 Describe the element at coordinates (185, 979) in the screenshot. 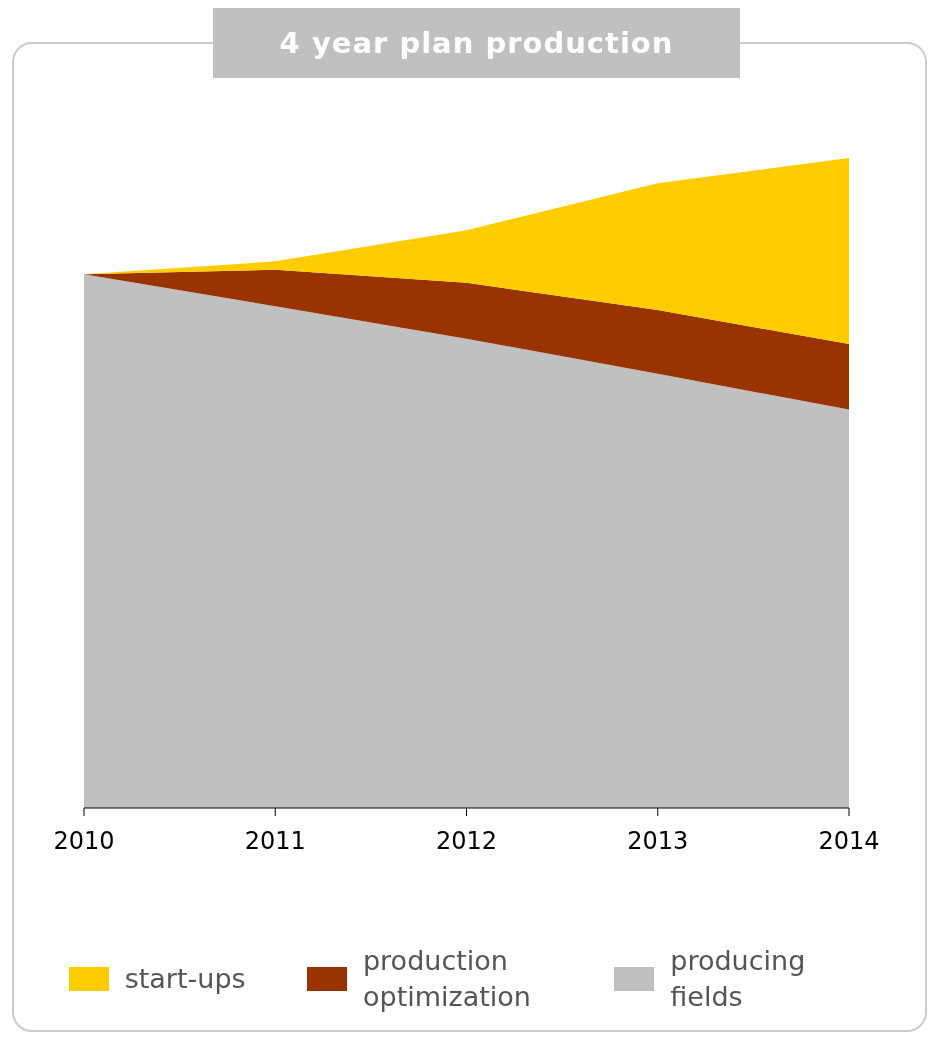

I see `legend-label: start-ups` at that location.